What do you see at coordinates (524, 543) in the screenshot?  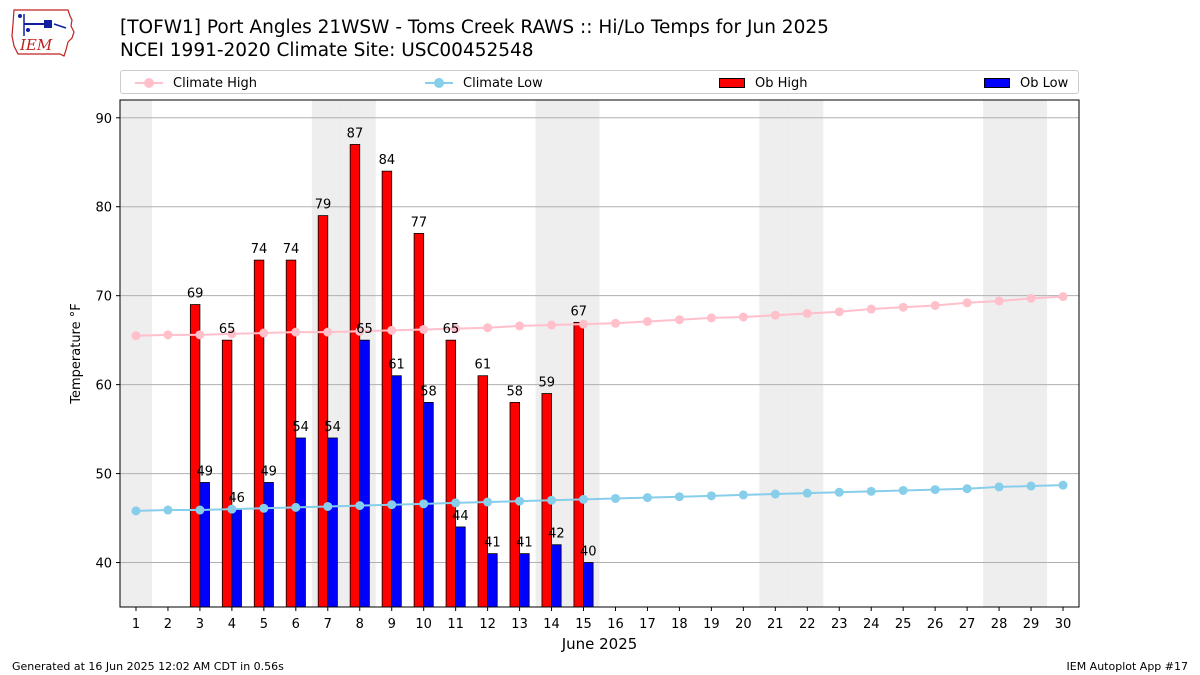 I see `ob-low-label: 41` at bounding box center [524, 543].